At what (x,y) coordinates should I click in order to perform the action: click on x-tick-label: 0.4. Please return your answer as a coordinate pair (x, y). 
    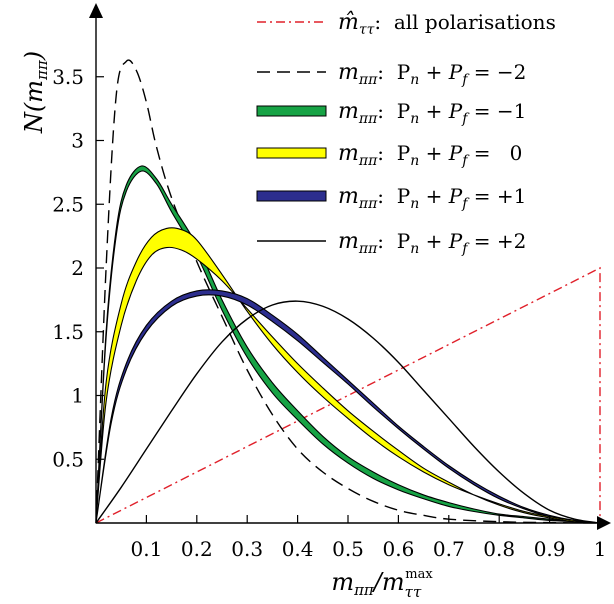
    Looking at the image, I should click on (298, 549).